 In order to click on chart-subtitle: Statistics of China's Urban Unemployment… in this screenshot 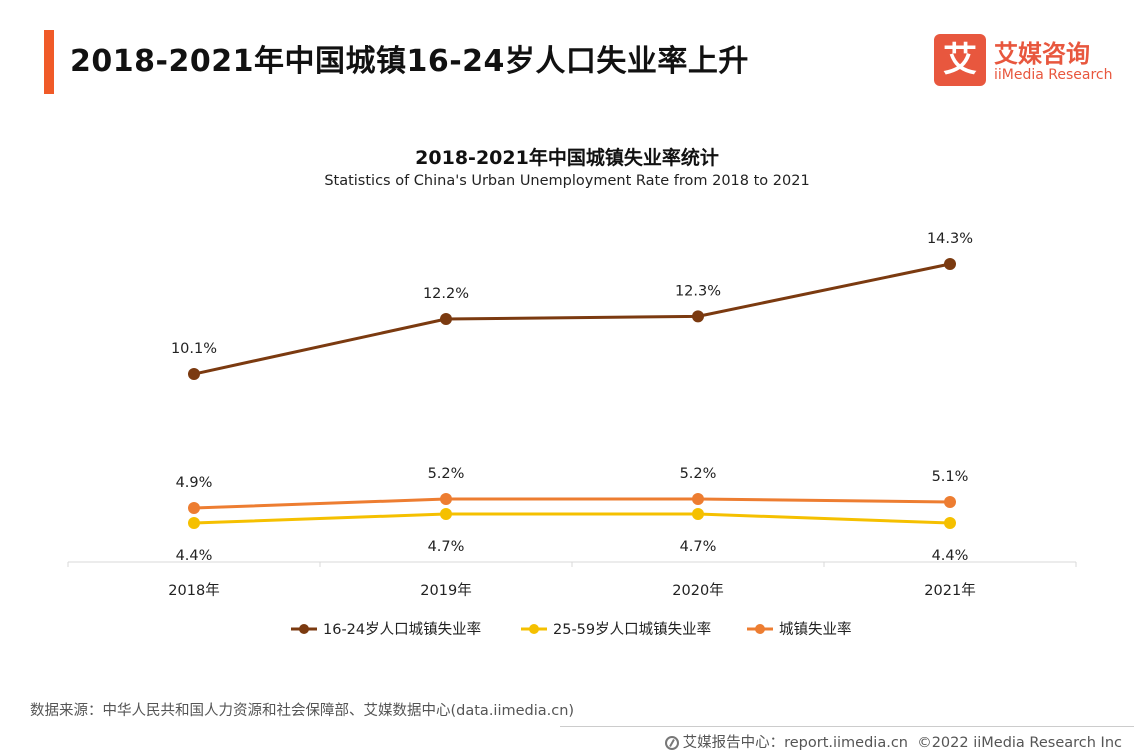, I will do `click(567, 181)`.